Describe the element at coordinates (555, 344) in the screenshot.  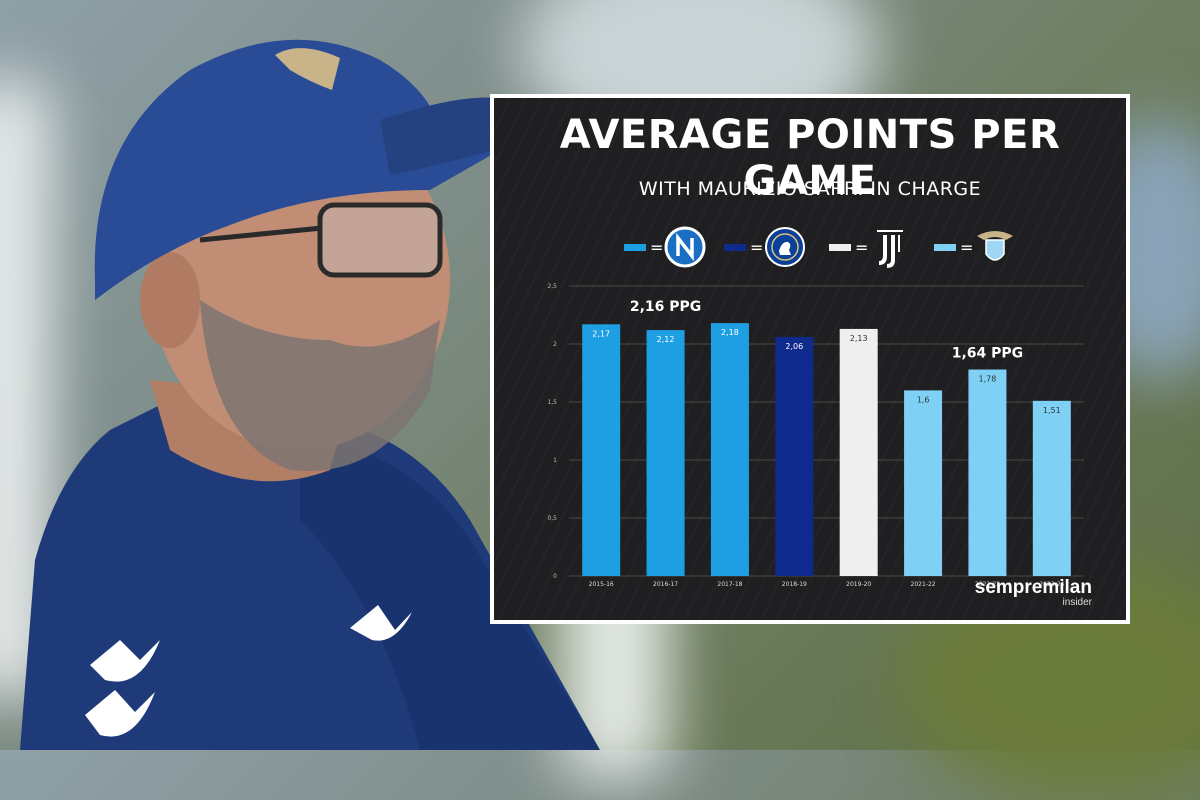
I see `y-tick-label: 2` at that location.